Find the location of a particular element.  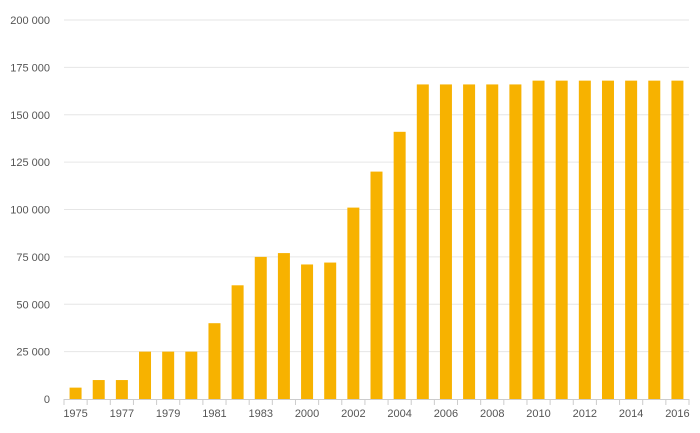

x-tick-label: 1981 is located at coordinates (214, 414).